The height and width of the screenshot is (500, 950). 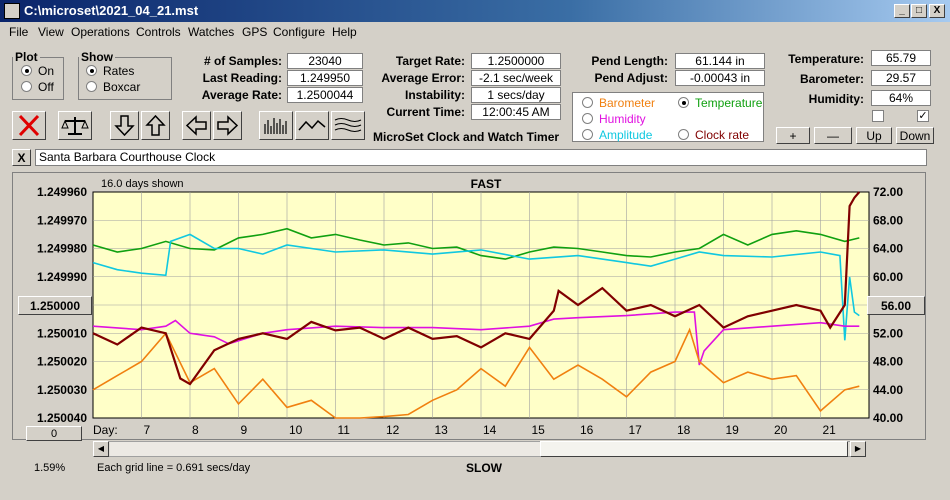 I want to click on menu-view: View, so click(x=51, y=32).